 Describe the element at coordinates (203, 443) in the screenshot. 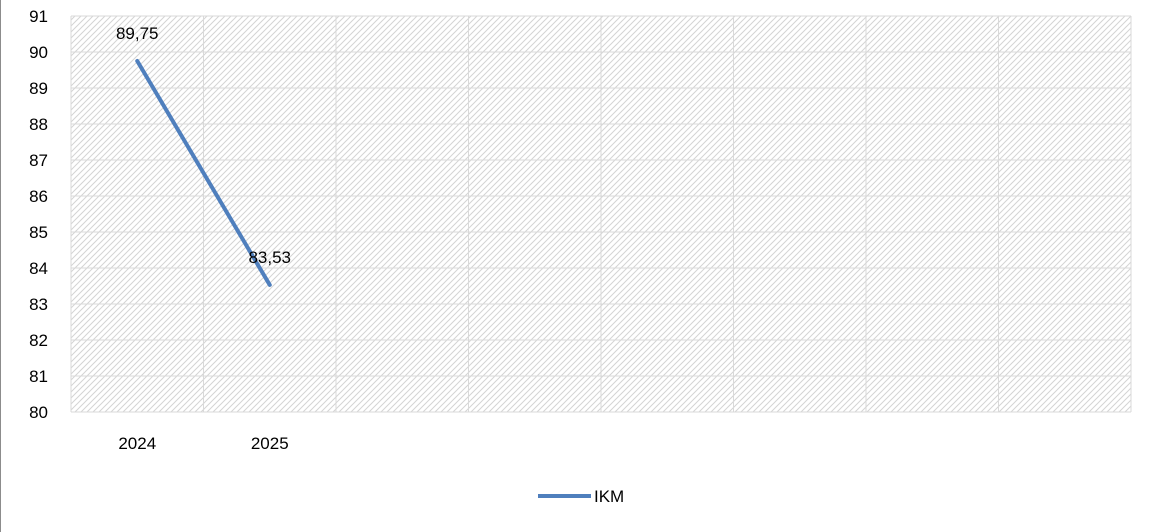

I see `x-axis-tick-labels: 2024 2025` at that location.